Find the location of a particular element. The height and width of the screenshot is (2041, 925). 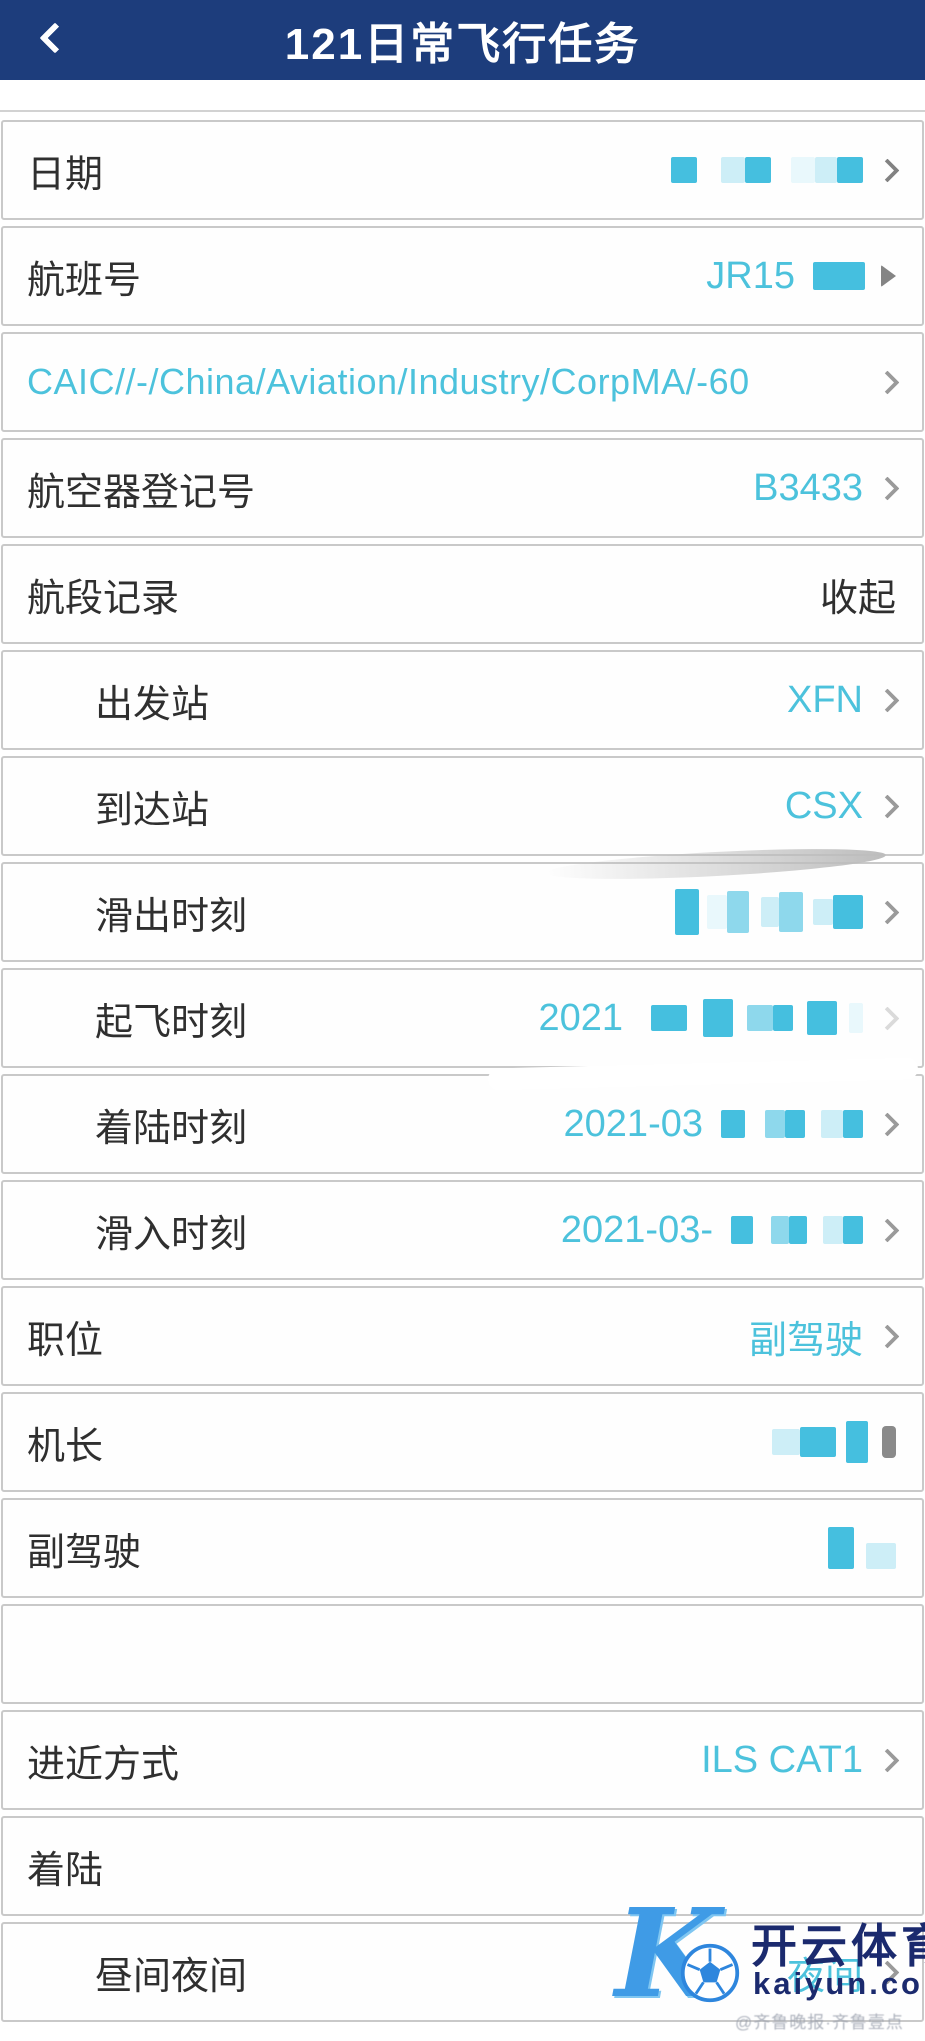

row-takeoff-time: 起飞时刻 2021 is located at coordinates (462, 1018).